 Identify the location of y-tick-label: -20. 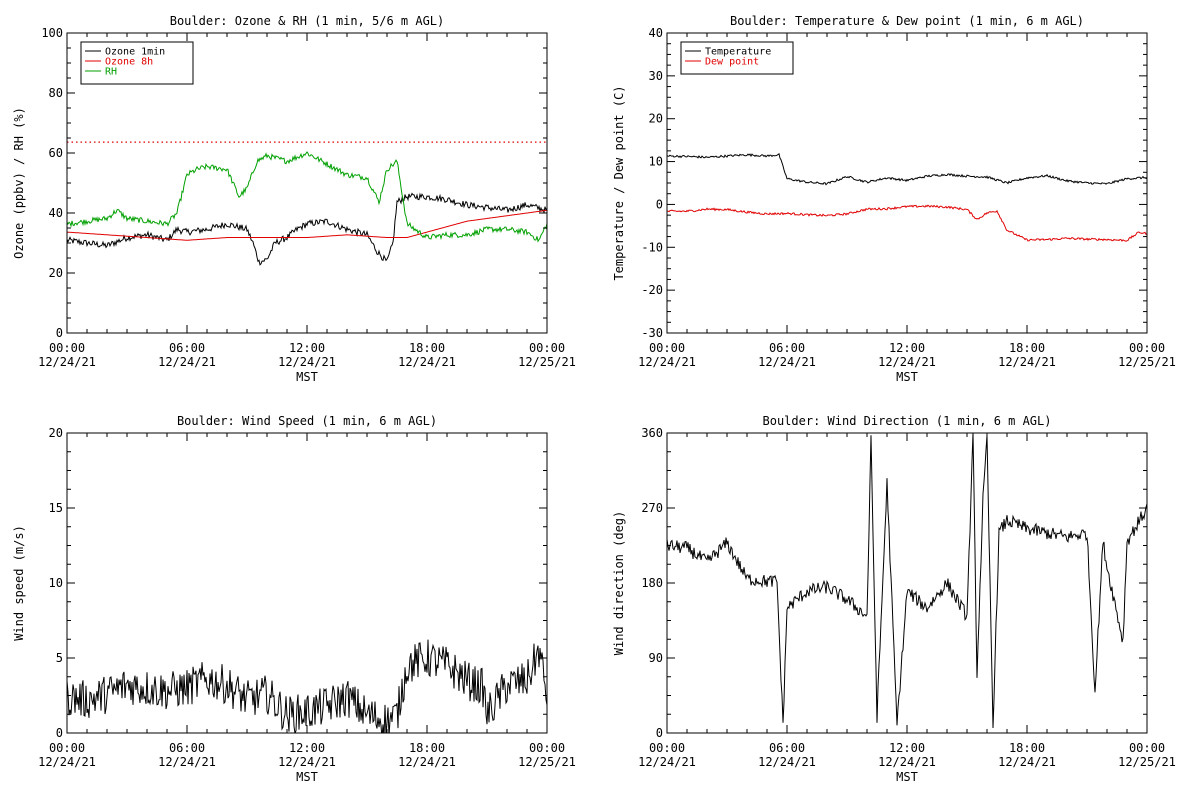
(652, 290).